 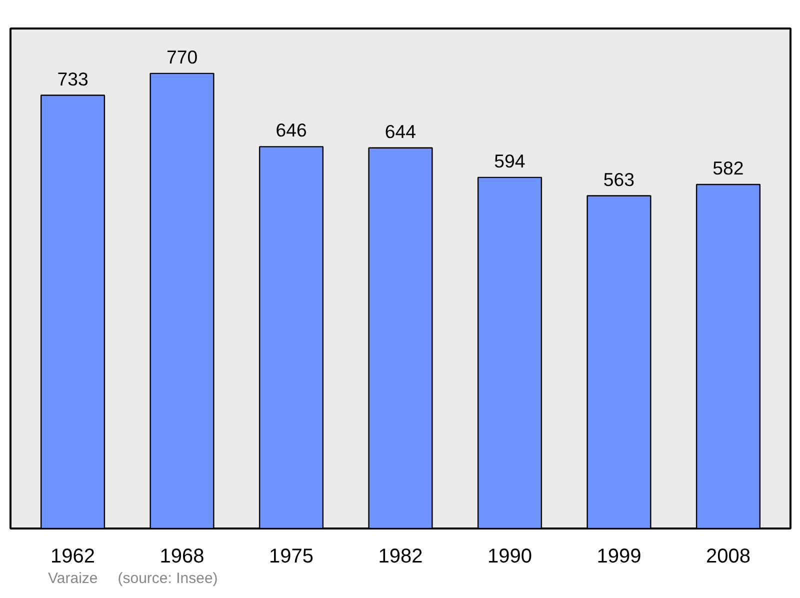 I want to click on x-tick-label: 1990, so click(x=510, y=557).